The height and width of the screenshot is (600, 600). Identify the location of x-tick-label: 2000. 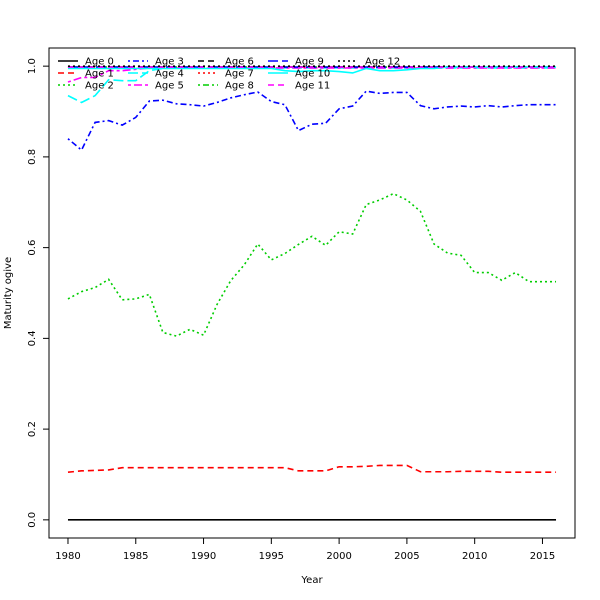
(338, 556).